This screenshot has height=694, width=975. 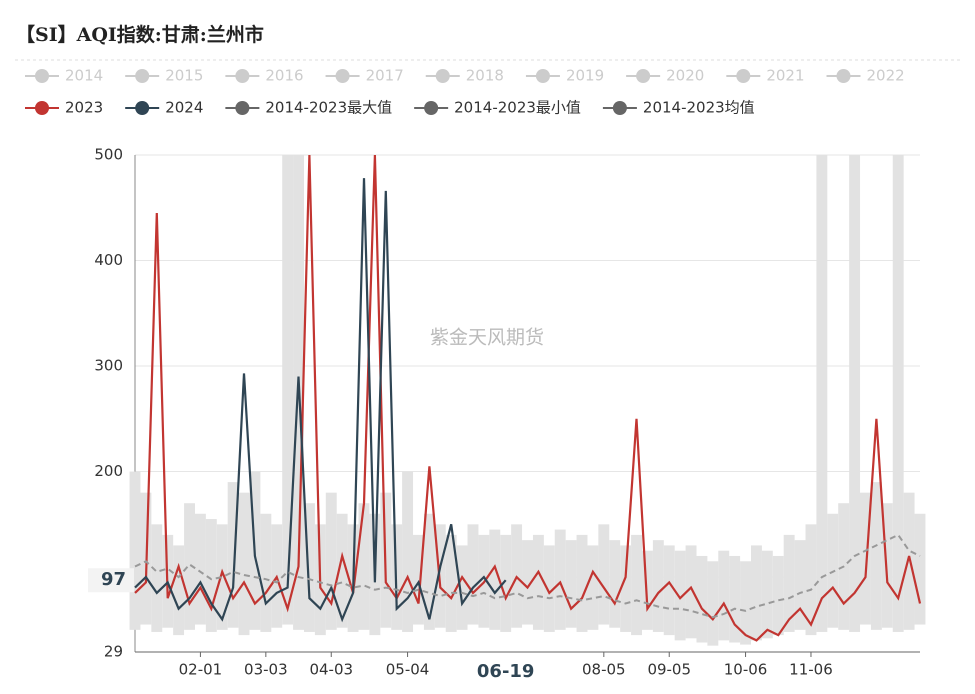 I want to click on legend-label: 2022, so click(x=886, y=76).